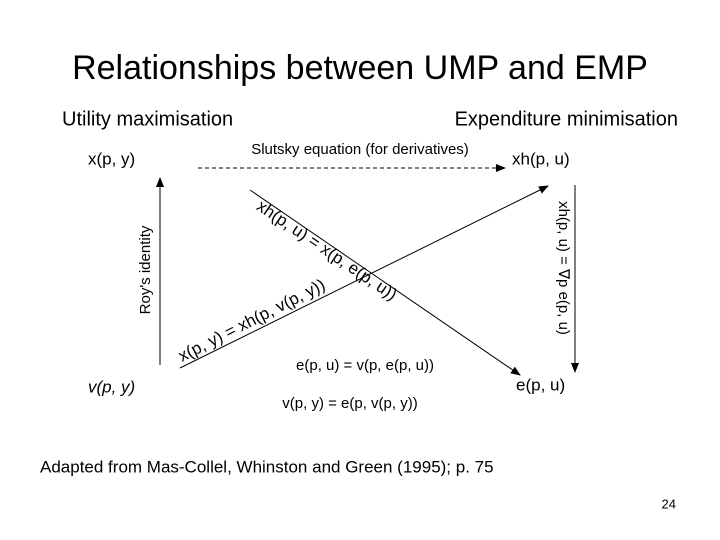  I want to click on identity: v(p, y) = e(p, v(p, y)), so click(349, 403).